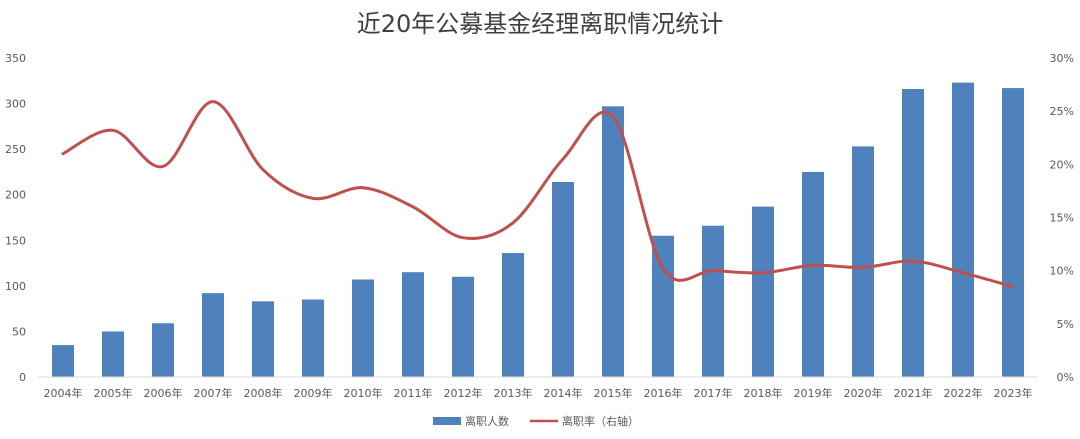 This screenshot has height=439, width=1080. What do you see at coordinates (763, 393) in the screenshot?
I see `x-tick-label: 2018年` at bounding box center [763, 393].